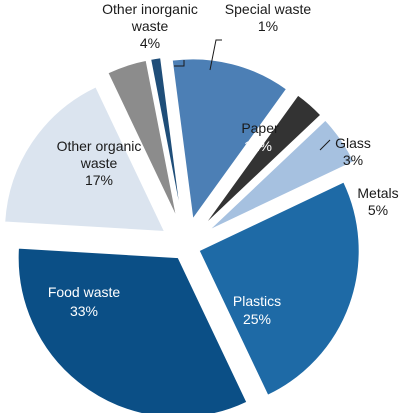  Describe the element at coordinates (99, 180) in the screenshot. I see `label-organic-value: 17%` at that location.